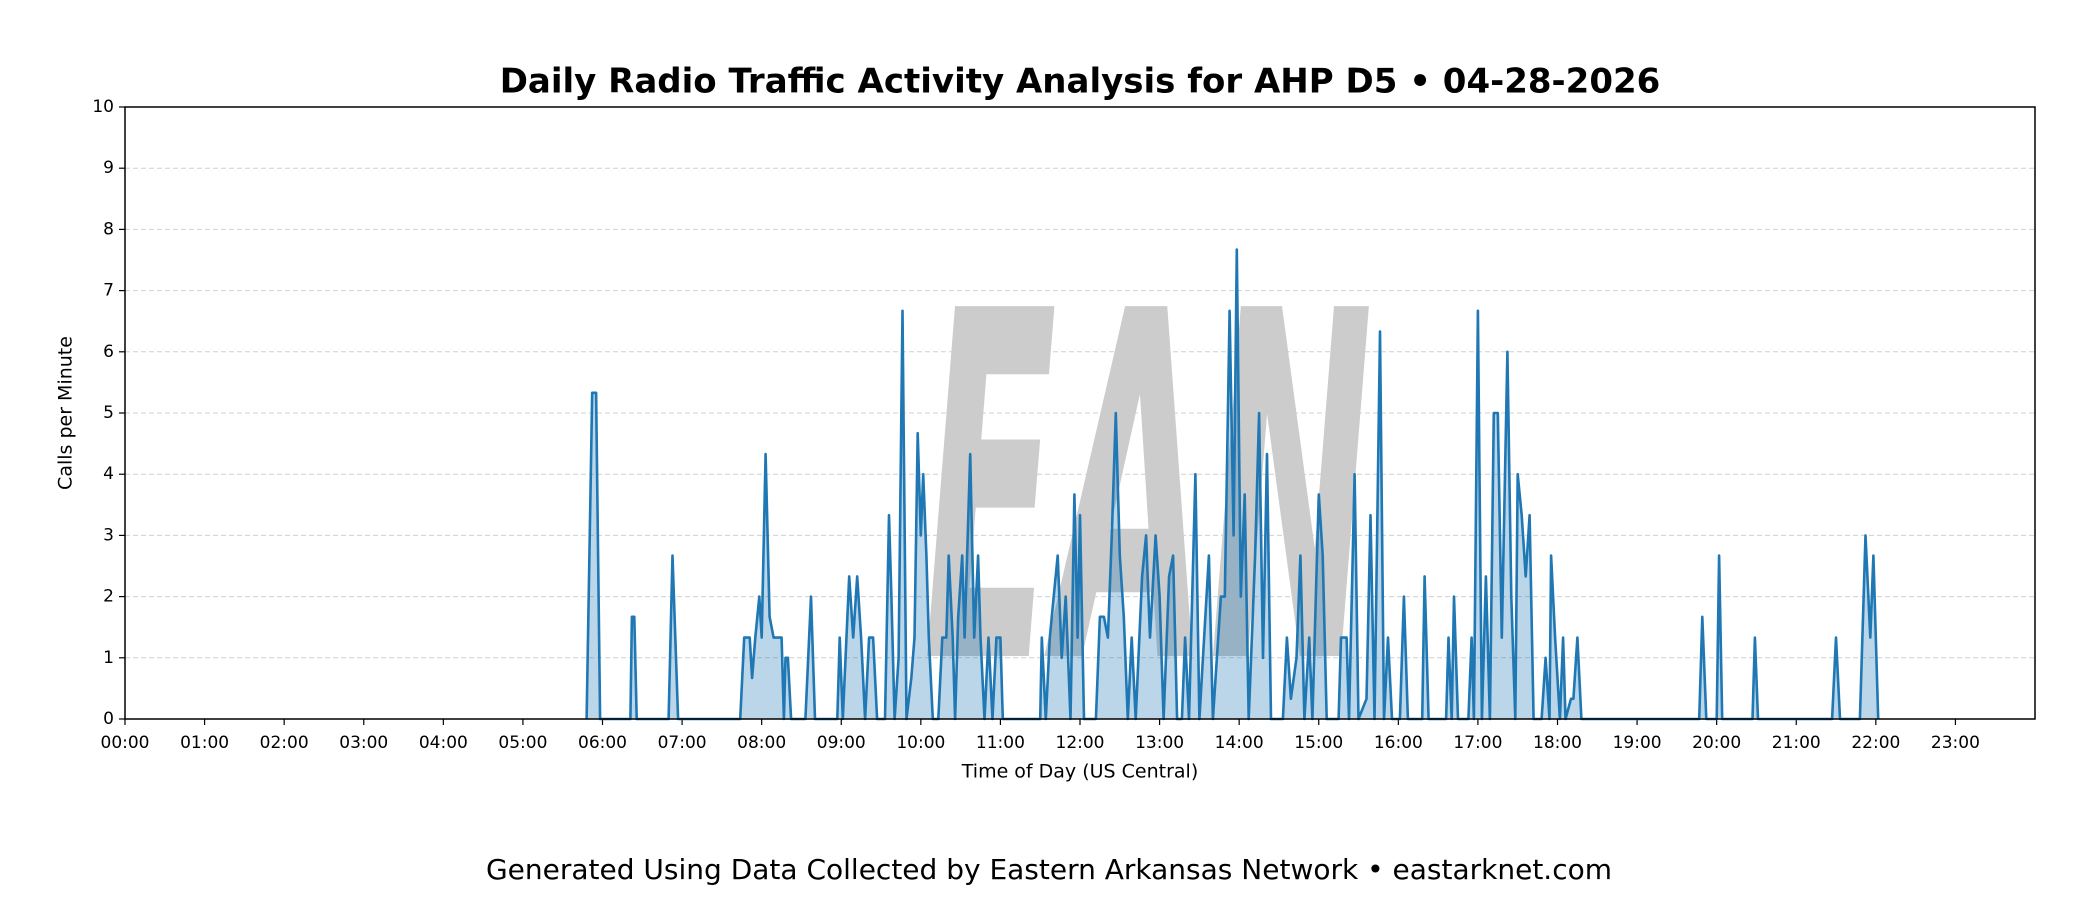 Image resolution: width=2100 pixels, height=904 pixels. I want to click on x-tick-label: 21:00, so click(1796, 743).